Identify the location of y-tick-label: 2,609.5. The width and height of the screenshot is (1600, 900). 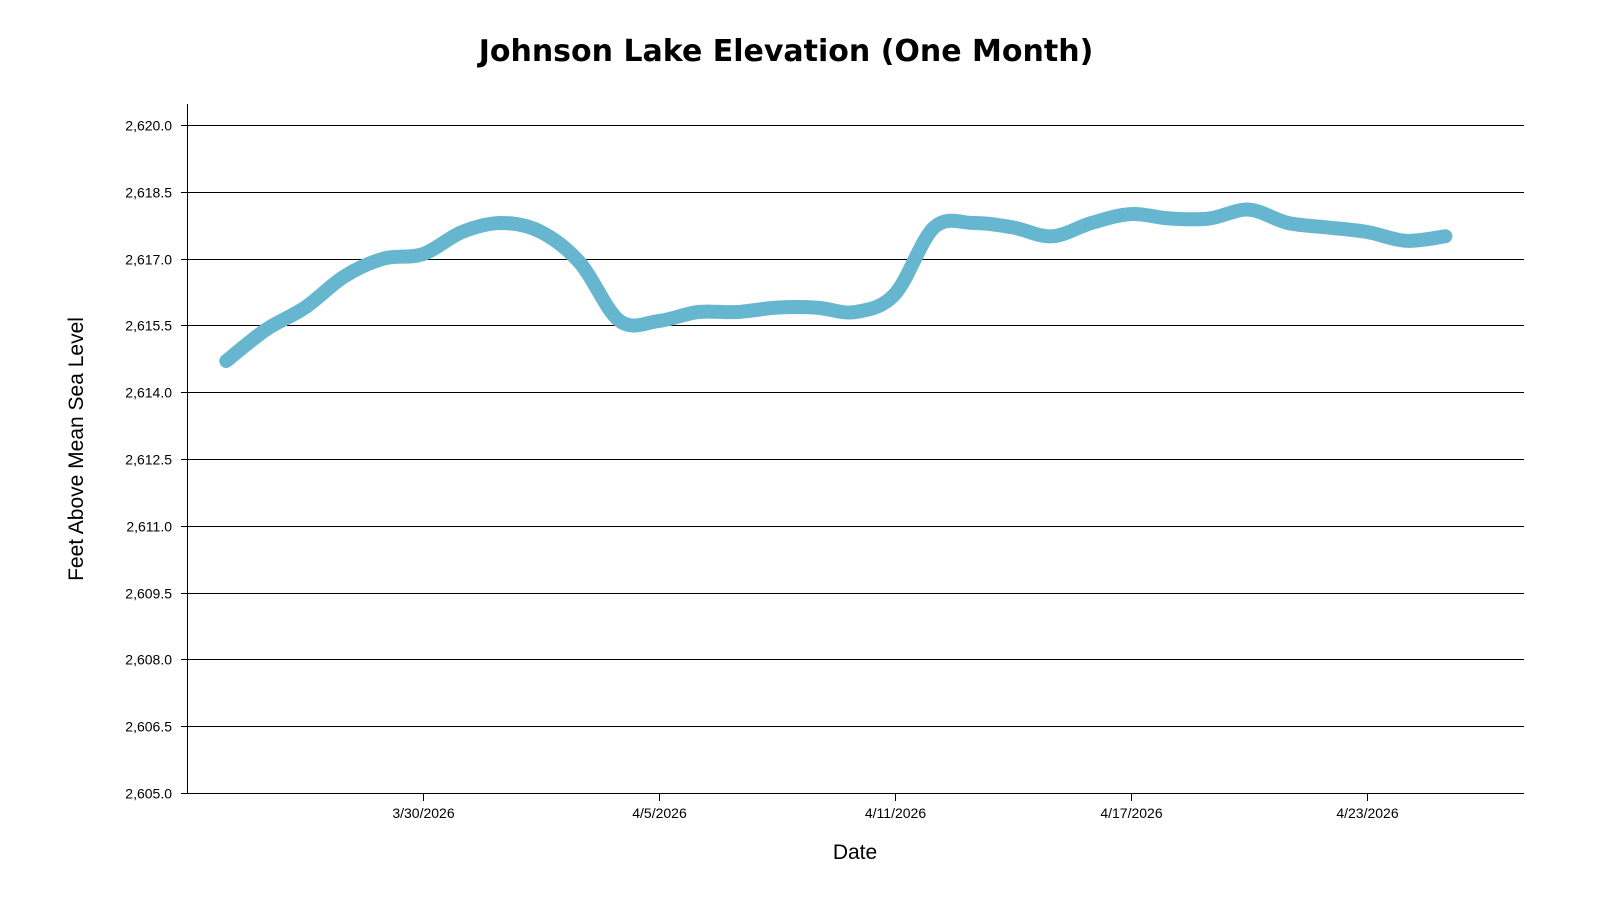
(148, 594).